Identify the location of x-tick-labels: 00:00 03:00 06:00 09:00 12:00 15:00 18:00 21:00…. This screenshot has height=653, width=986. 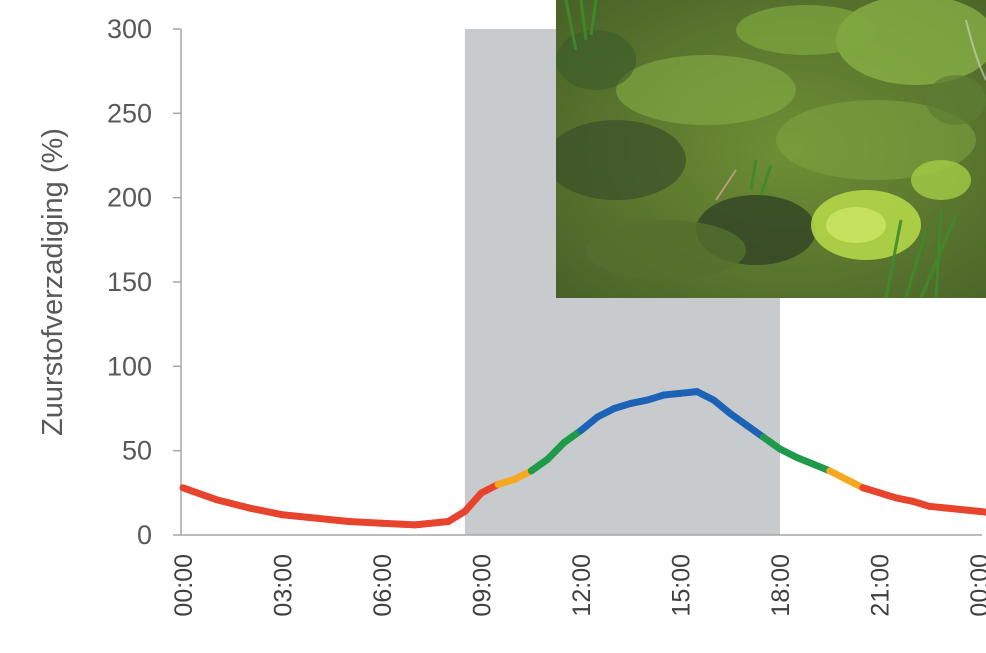
(578, 585).